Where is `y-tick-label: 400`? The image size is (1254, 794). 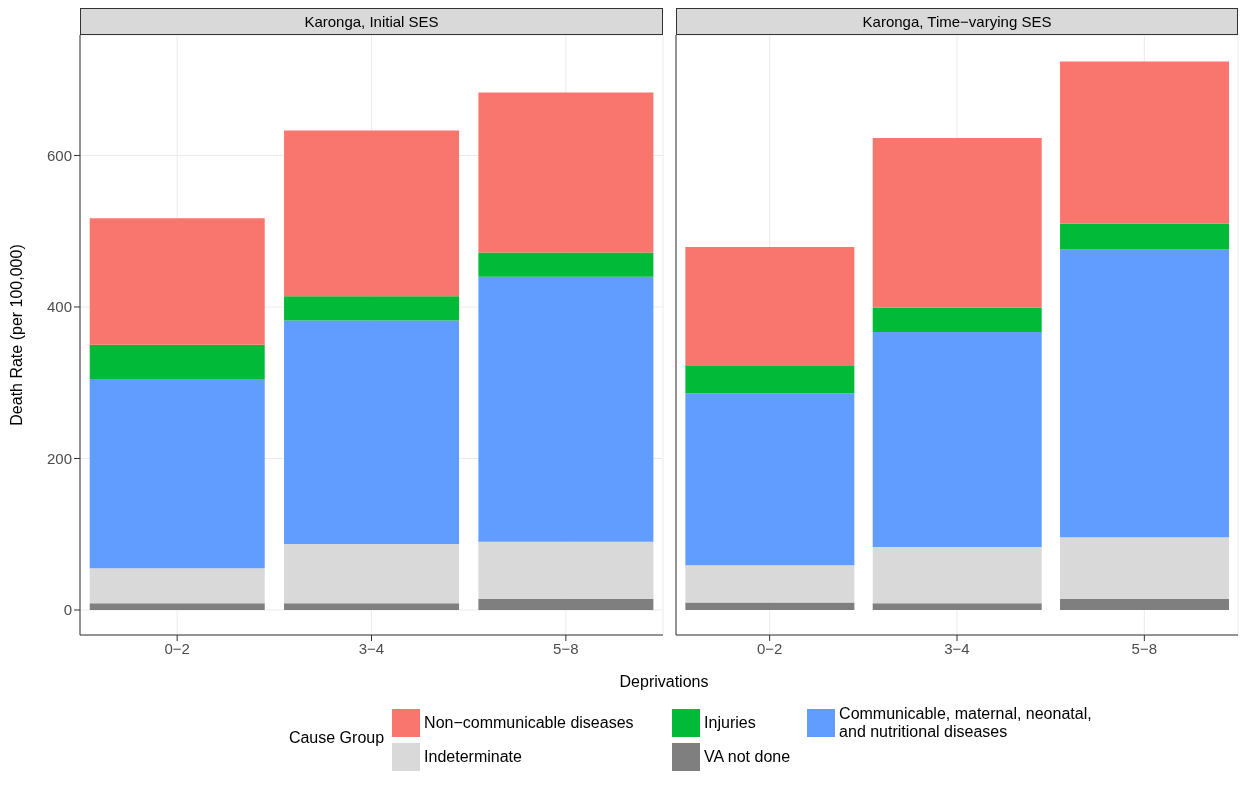
y-tick-label: 400 is located at coordinates (59, 307).